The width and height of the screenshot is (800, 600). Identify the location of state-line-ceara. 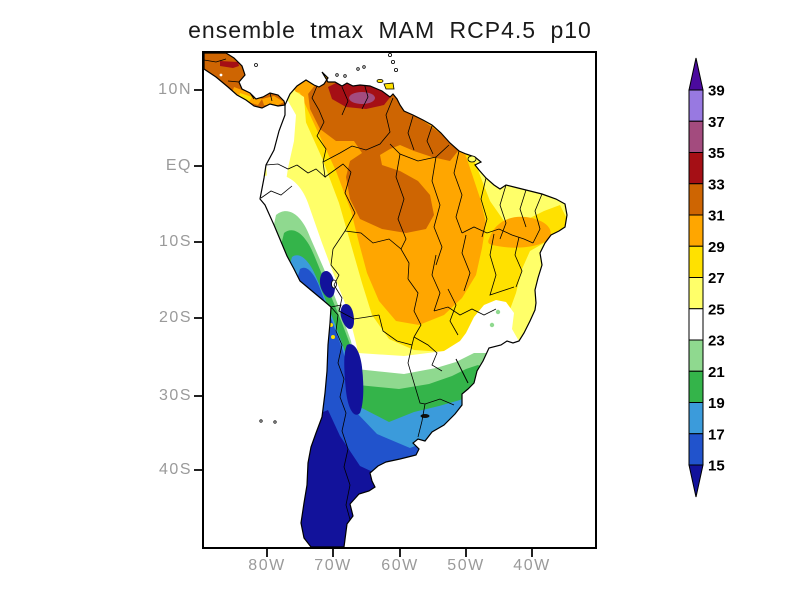
(523, 208).